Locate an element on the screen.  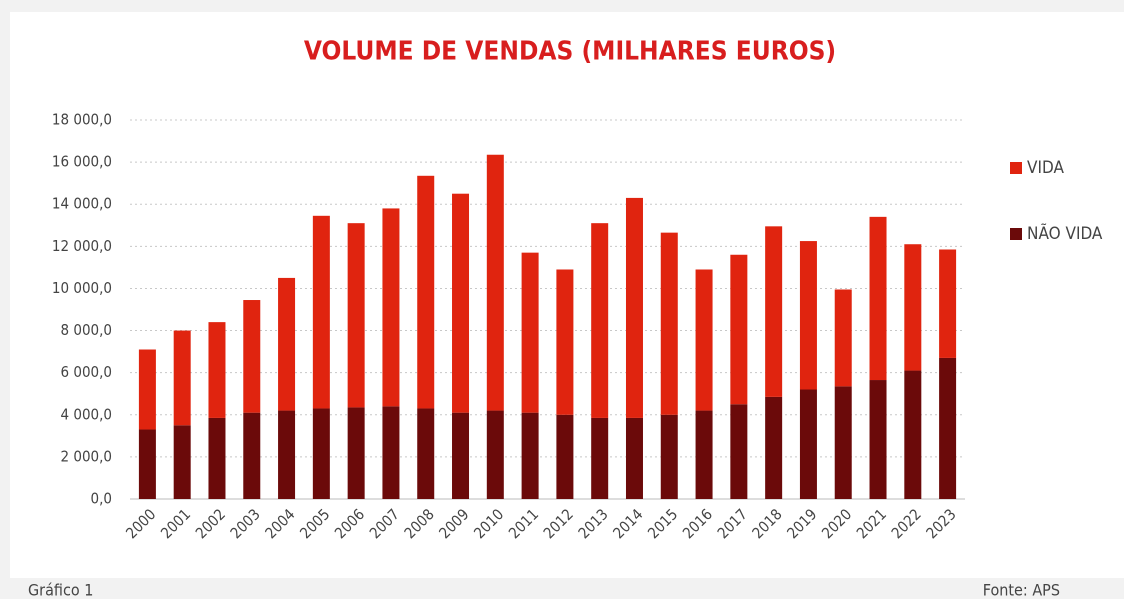
y-tick-label: 18 000,0 is located at coordinates (82, 120).